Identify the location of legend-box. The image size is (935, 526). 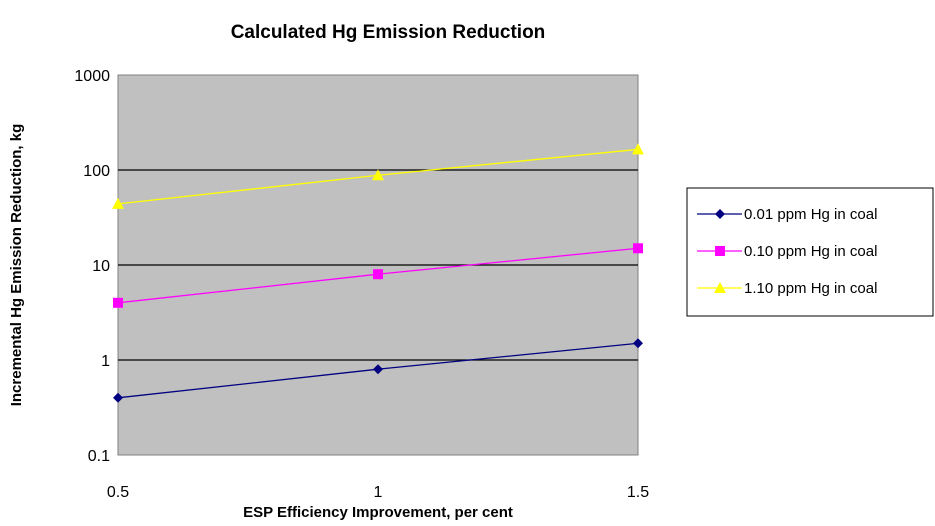
(810, 252).